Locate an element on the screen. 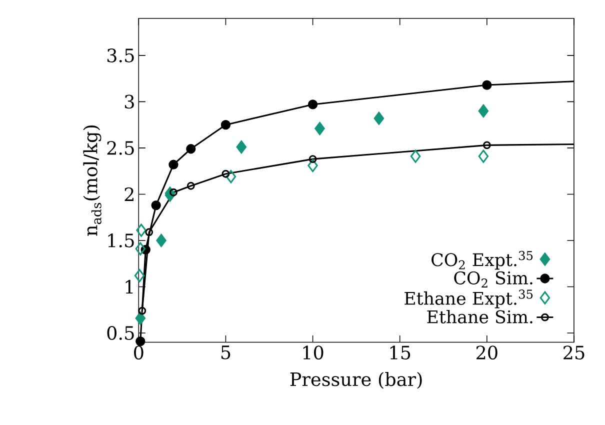  legend-label: Ethane Sim. is located at coordinates (479, 317).